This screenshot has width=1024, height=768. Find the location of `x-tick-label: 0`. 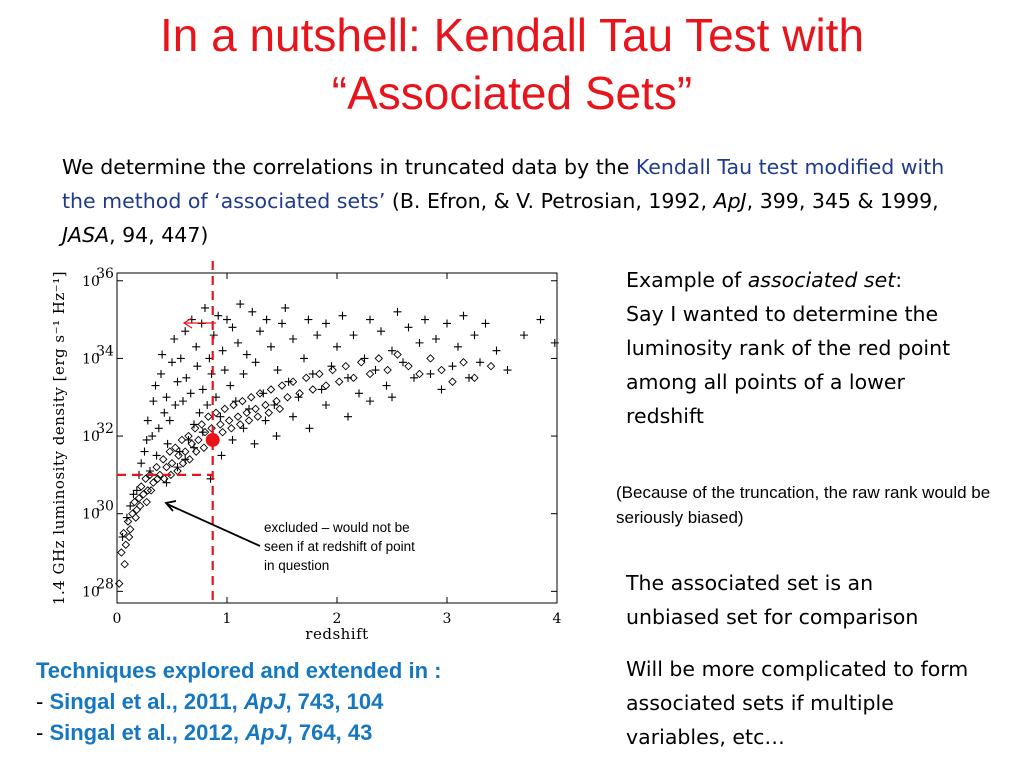

x-tick-label: 0 is located at coordinates (117, 619).